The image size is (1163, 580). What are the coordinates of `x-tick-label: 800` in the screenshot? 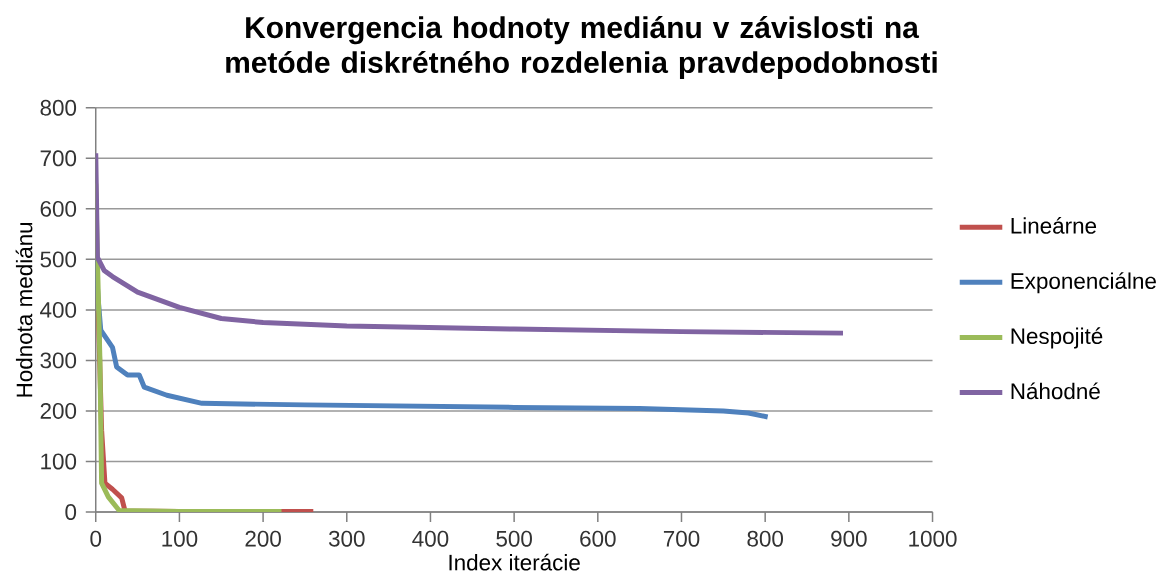 It's located at (765, 538).